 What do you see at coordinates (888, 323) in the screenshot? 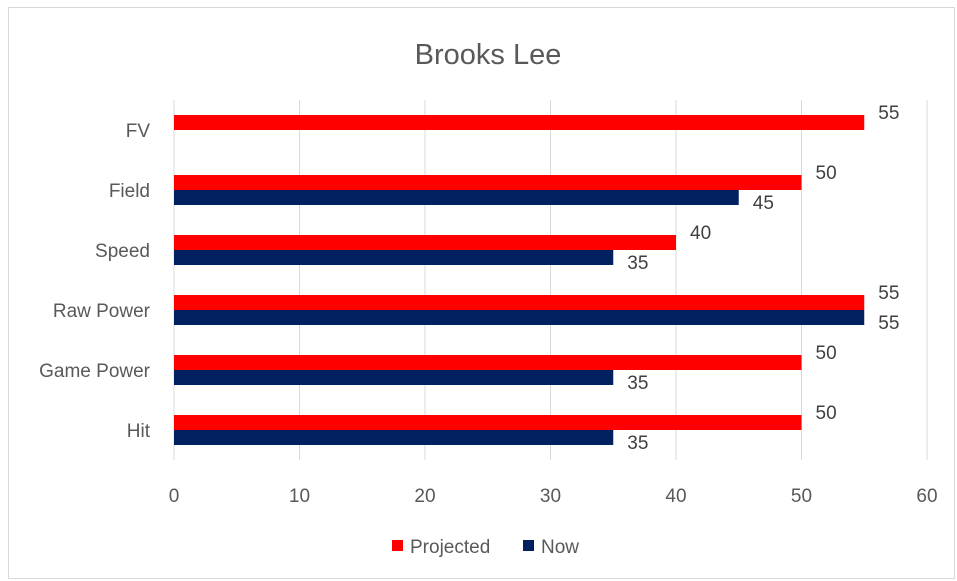
I see `data-label-now-raw-power: 55` at bounding box center [888, 323].